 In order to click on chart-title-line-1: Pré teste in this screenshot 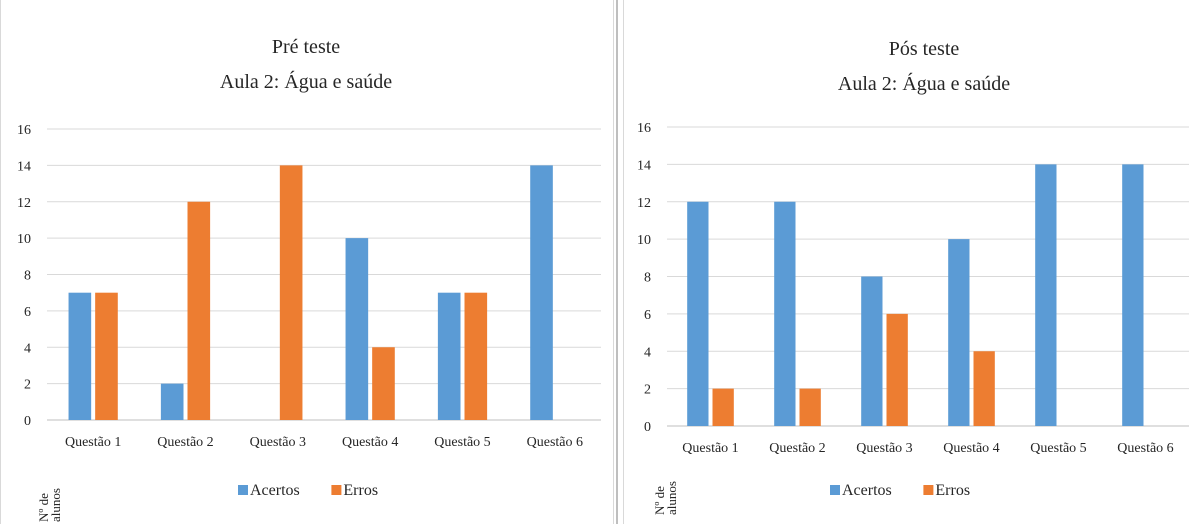, I will do `click(306, 47)`.